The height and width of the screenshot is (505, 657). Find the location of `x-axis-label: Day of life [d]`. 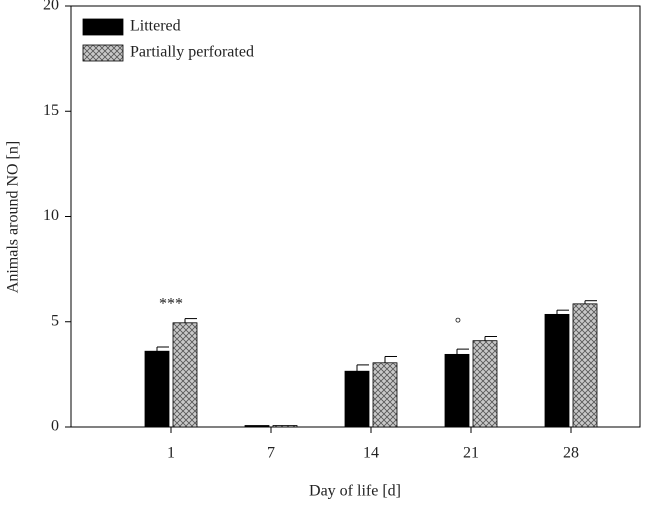

x-axis-label: Day of life [d] is located at coordinates (355, 491).